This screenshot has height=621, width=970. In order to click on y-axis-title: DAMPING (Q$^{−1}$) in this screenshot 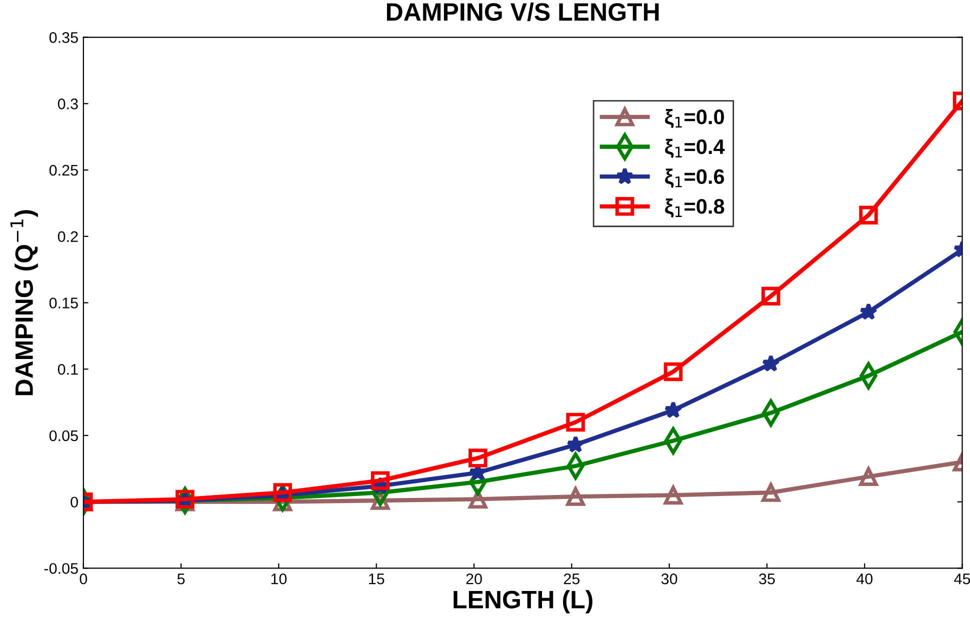, I will do `click(24, 303)`.